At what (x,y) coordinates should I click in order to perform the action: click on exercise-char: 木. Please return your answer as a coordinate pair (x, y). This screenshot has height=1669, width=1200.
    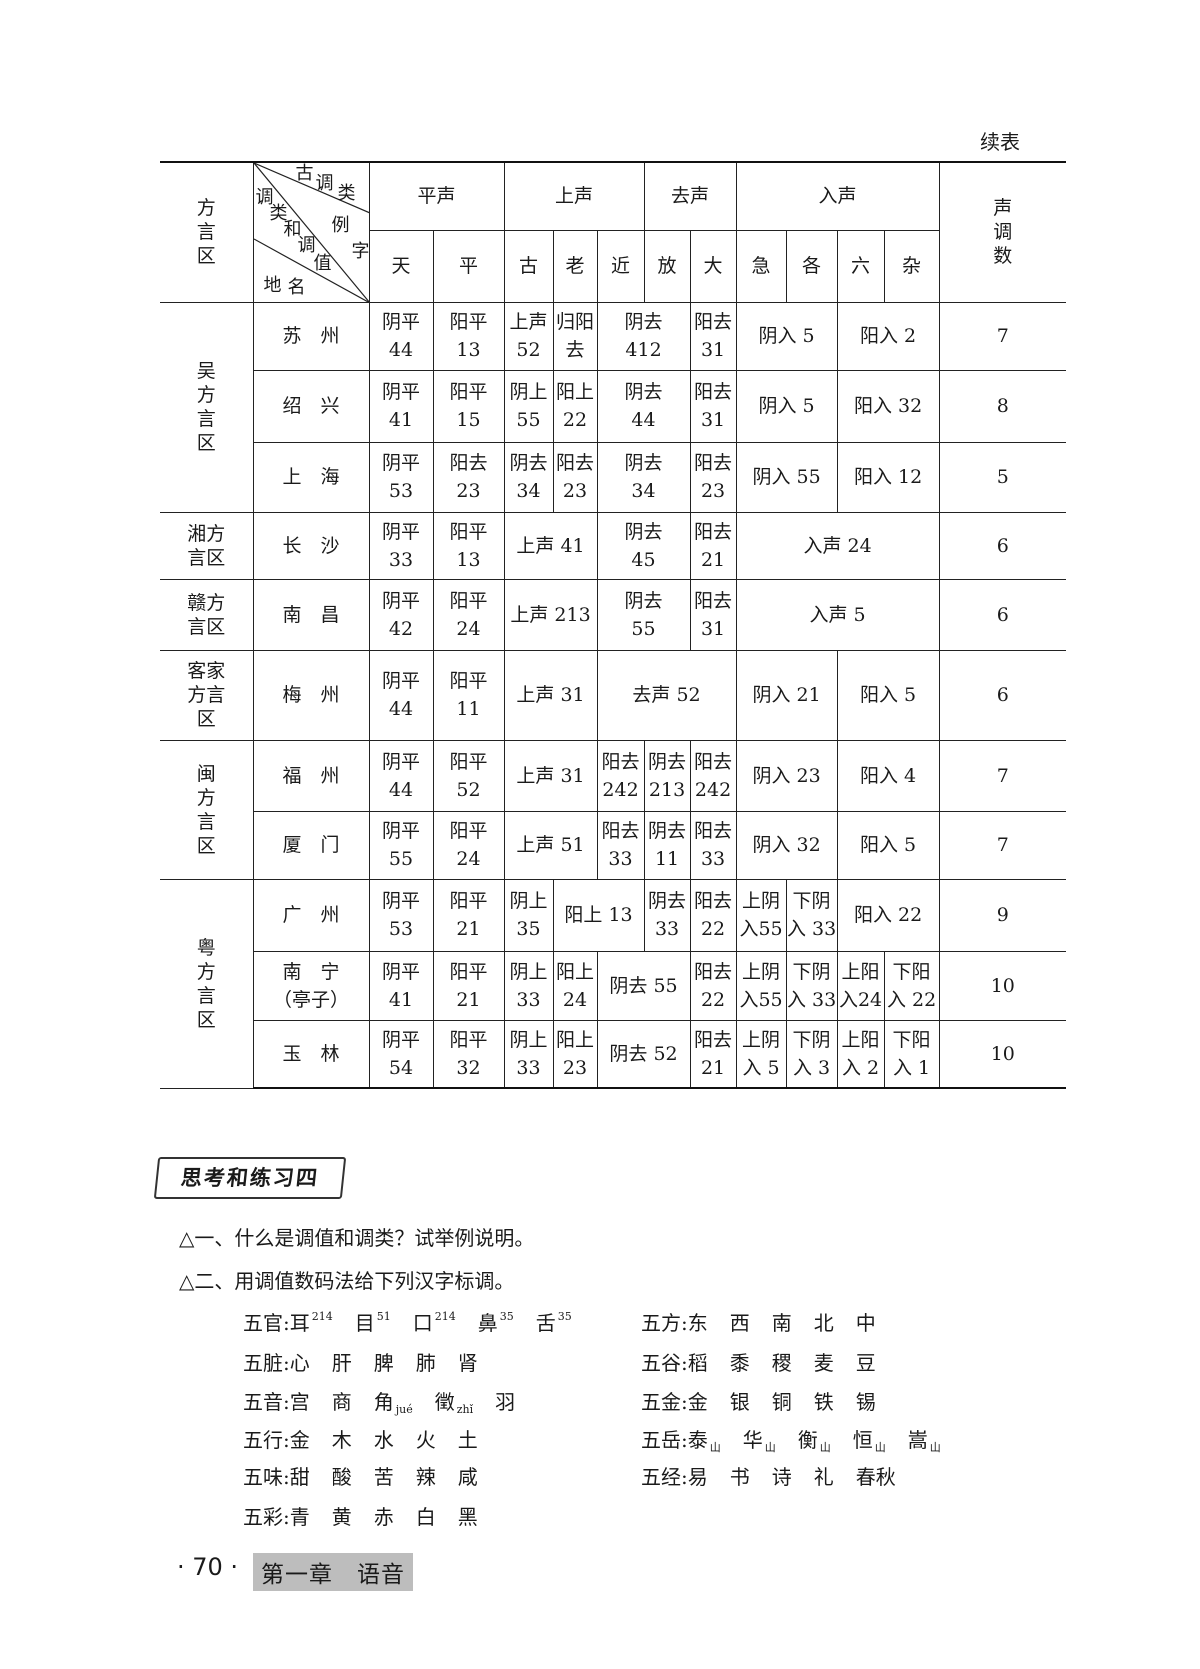
    Looking at the image, I should click on (342, 1438).